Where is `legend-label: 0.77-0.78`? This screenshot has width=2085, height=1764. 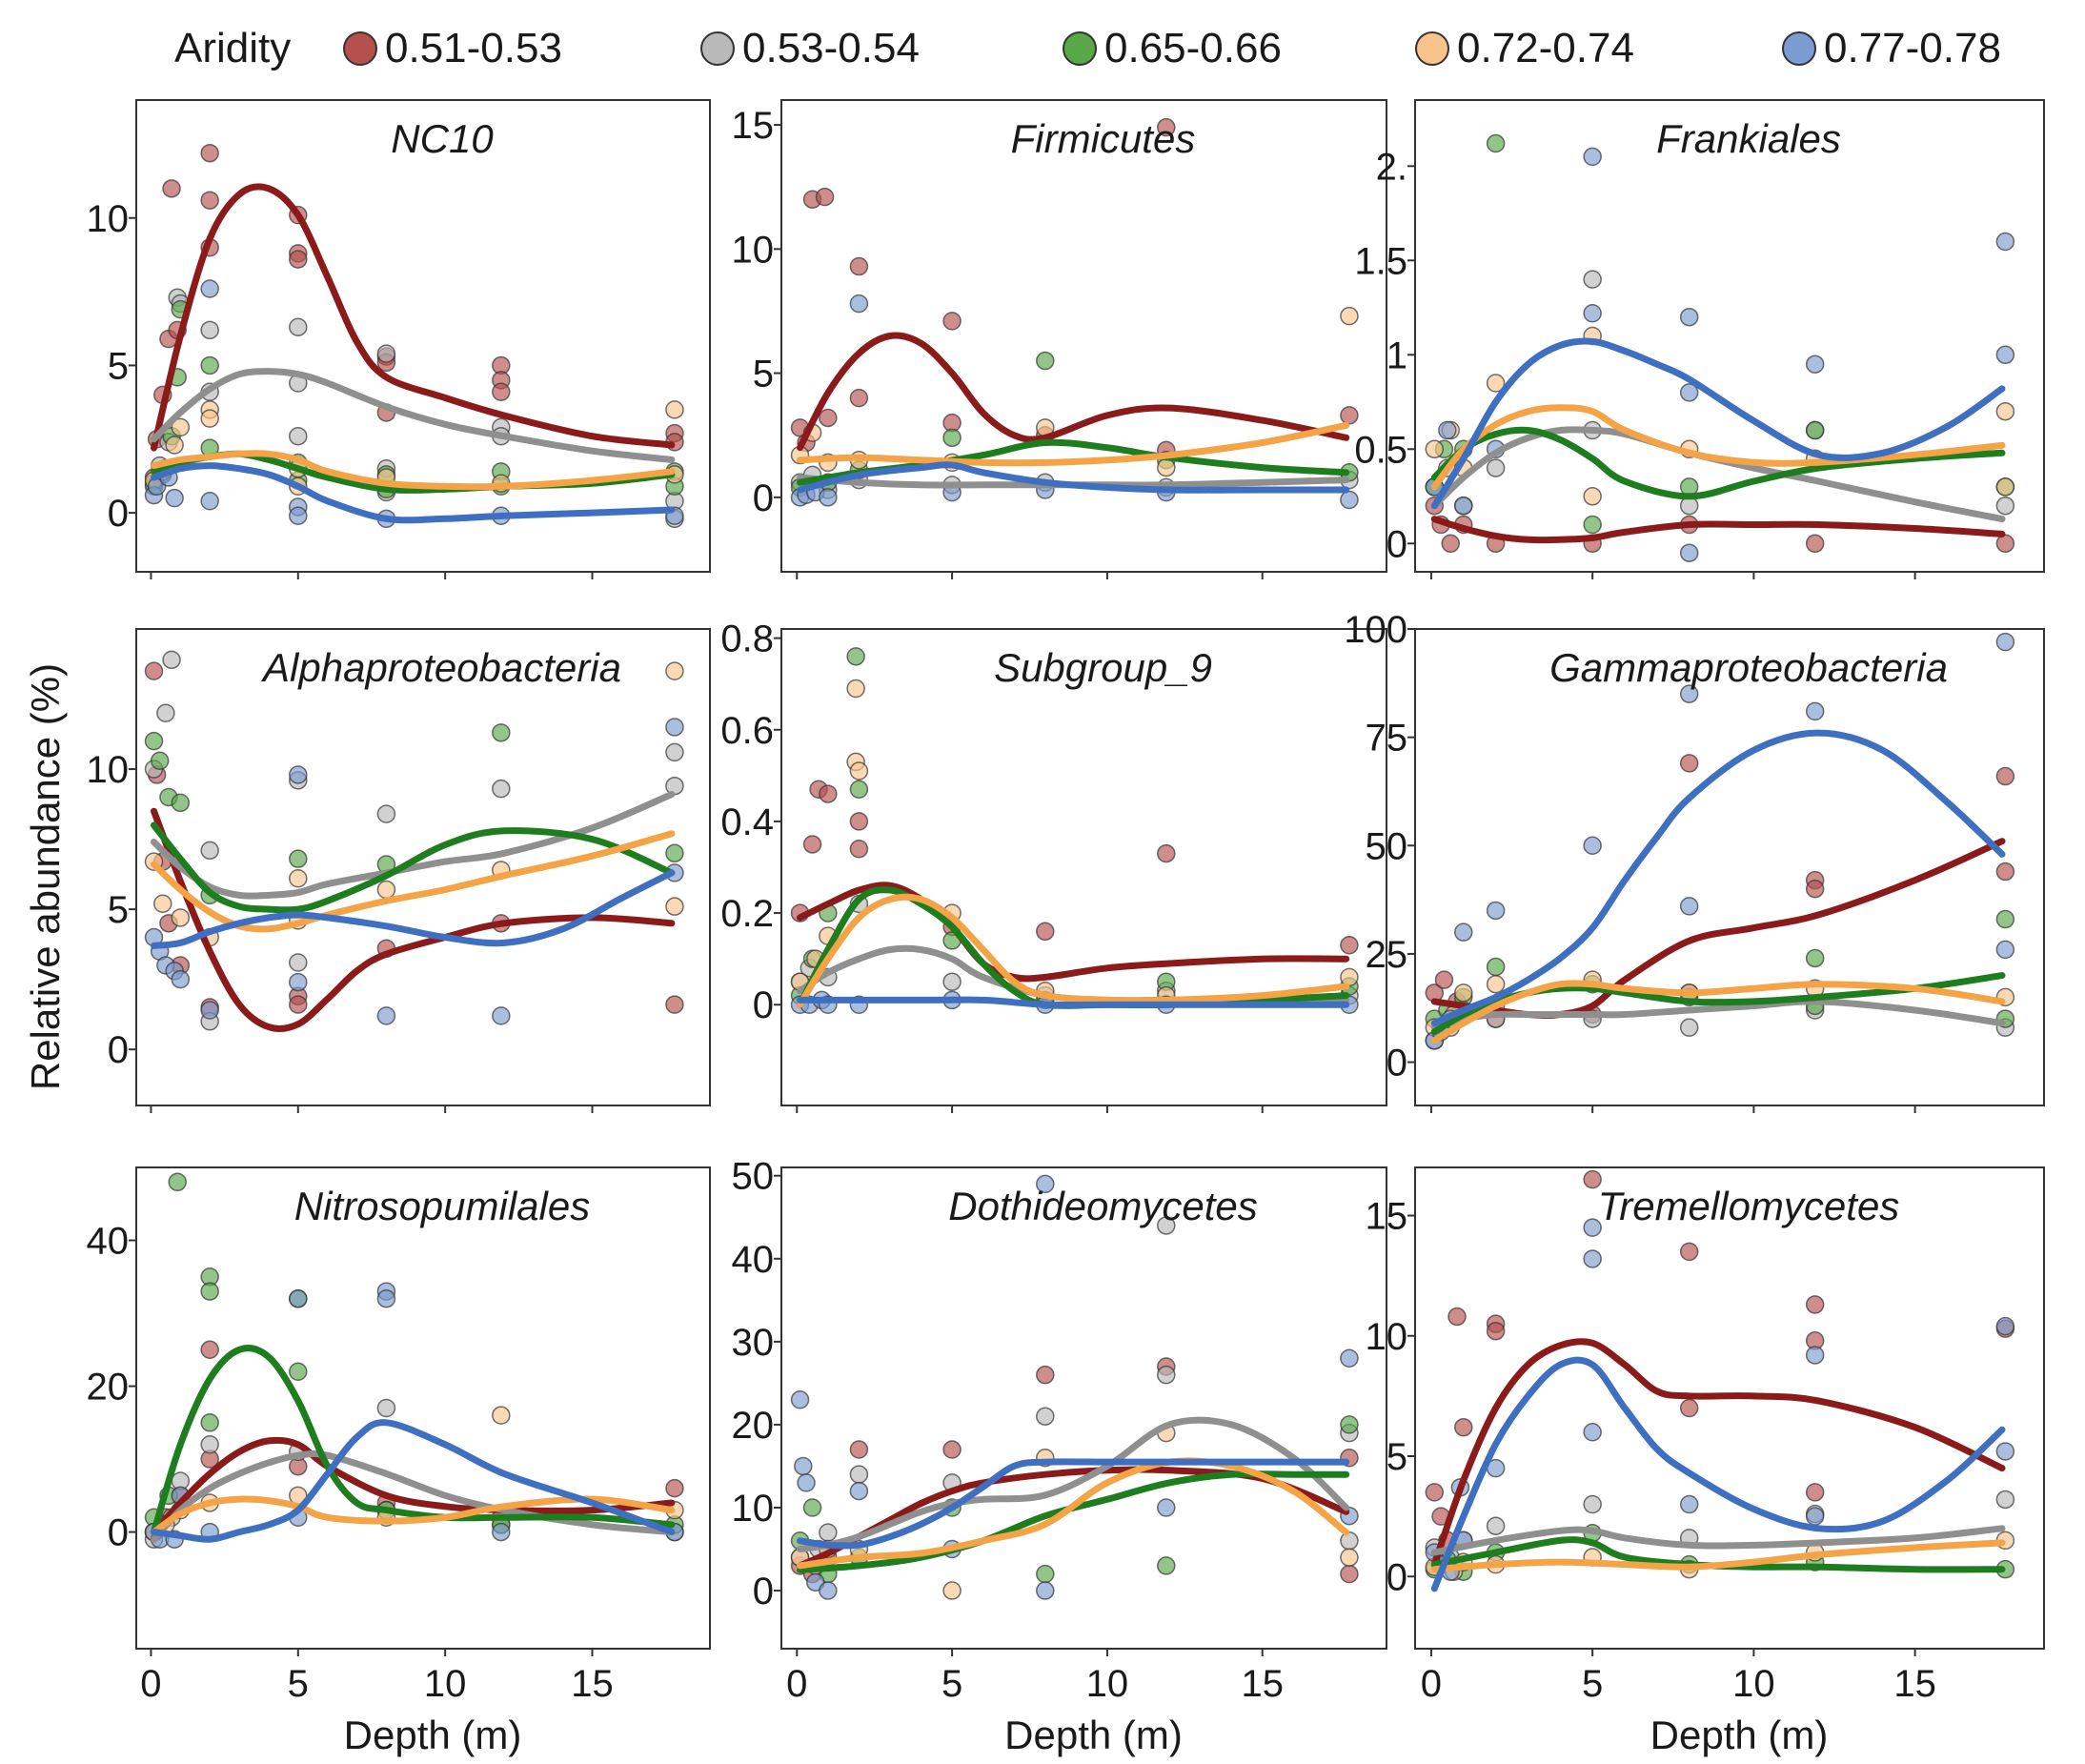 legend-label: 0.77-0.78 is located at coordinates (1912, 48).